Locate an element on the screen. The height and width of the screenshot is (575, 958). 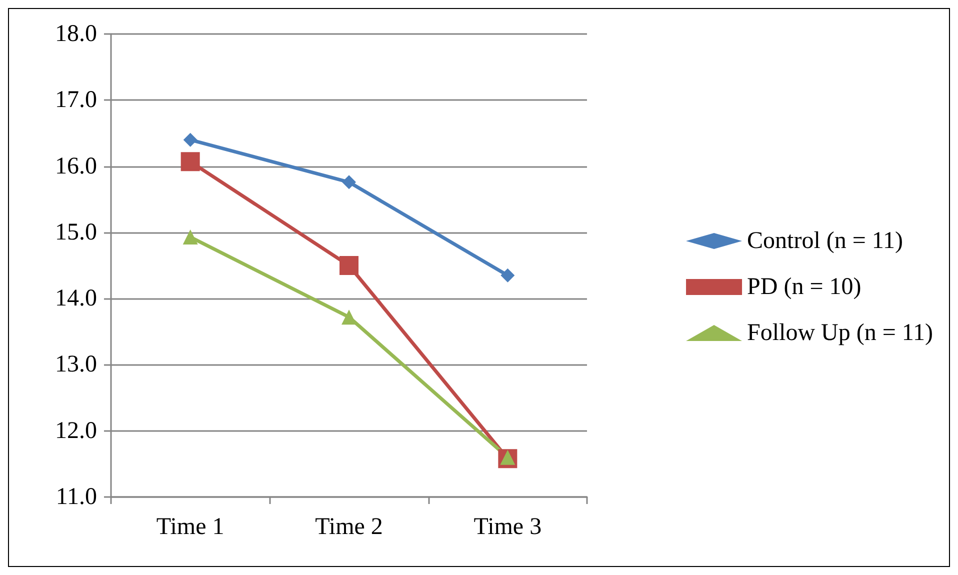
y-tick-label: 18.0 is located at coordinates (76, 34).